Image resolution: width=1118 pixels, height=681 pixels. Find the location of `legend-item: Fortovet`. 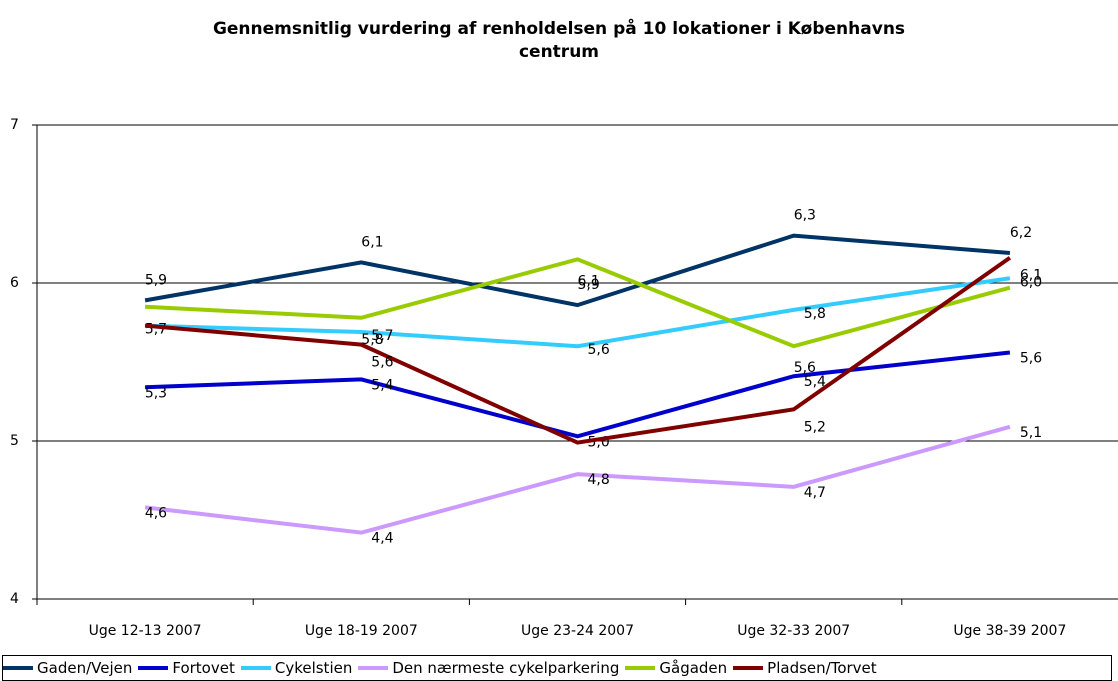

legend-item: Fortovet is located at coordinates (186, 668).